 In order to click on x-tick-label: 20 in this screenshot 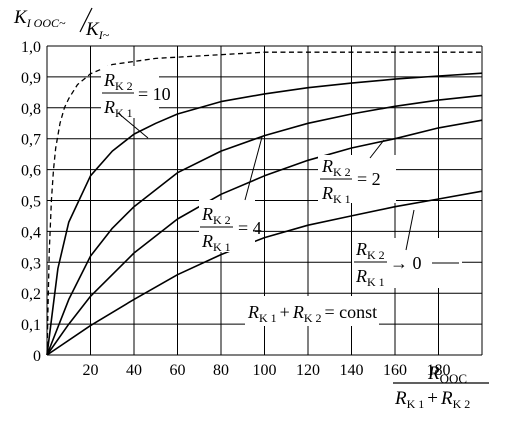, I will do `click(91, 370)`.